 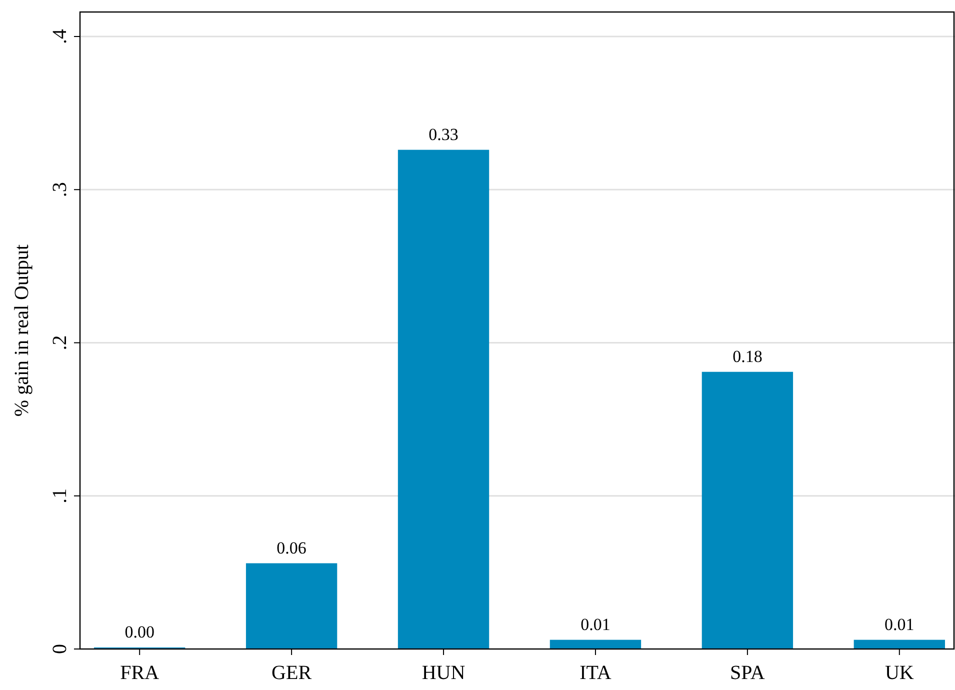 I want to click on data-label: 0.33, so click(x=443, y=134).